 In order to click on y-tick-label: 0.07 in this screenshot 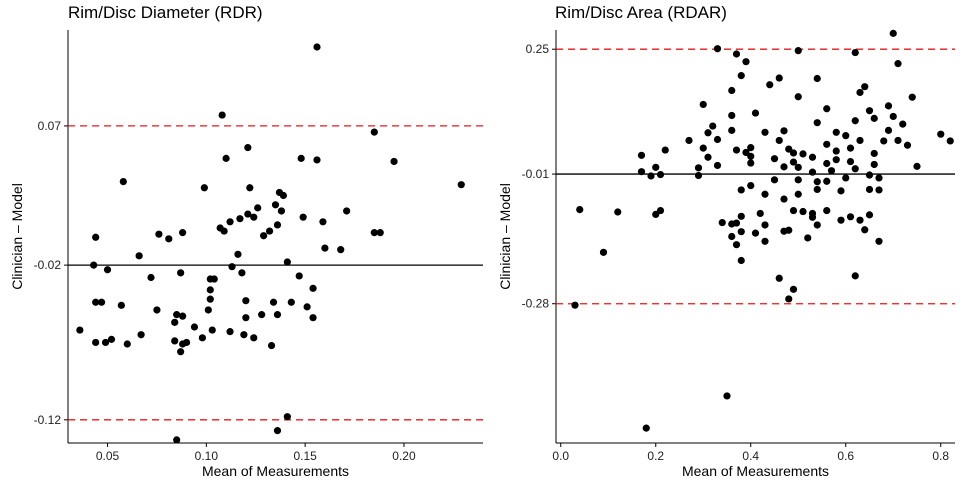, I will do `click(50, 126)`.